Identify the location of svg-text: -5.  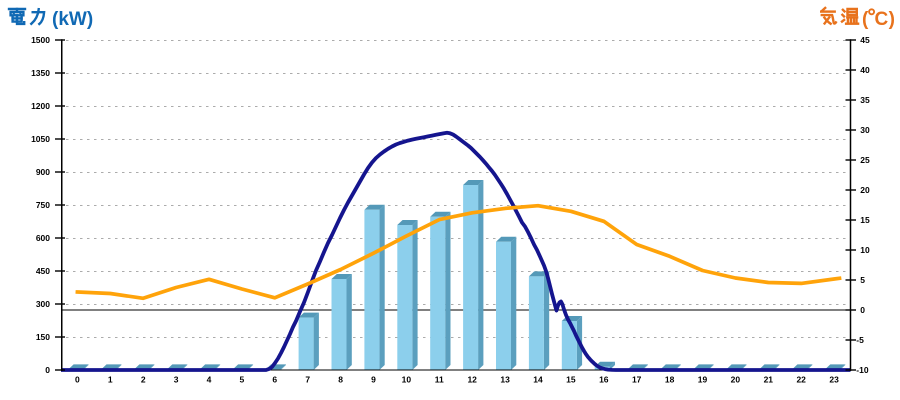
(860, 340).